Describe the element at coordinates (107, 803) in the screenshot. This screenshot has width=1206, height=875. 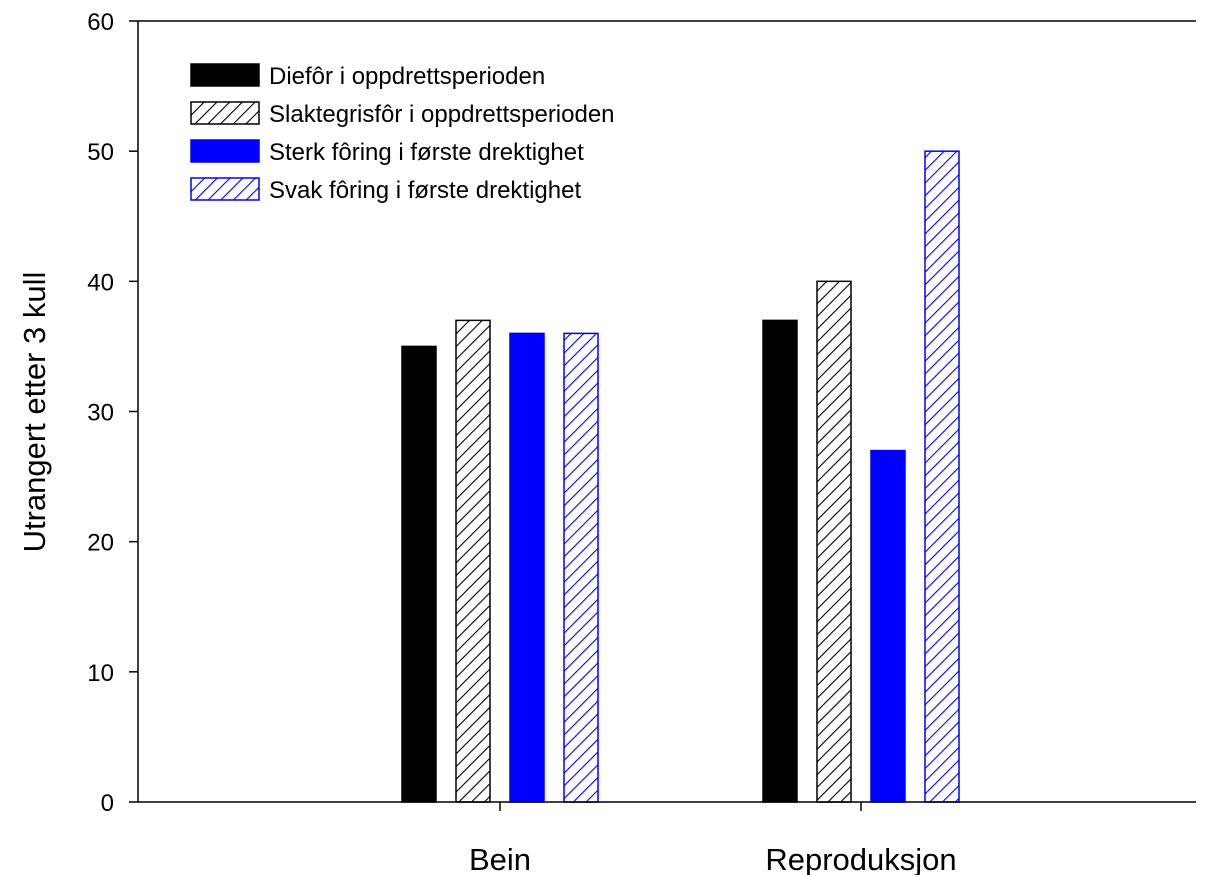
I see `y-tick-label-0: 0` at that location.